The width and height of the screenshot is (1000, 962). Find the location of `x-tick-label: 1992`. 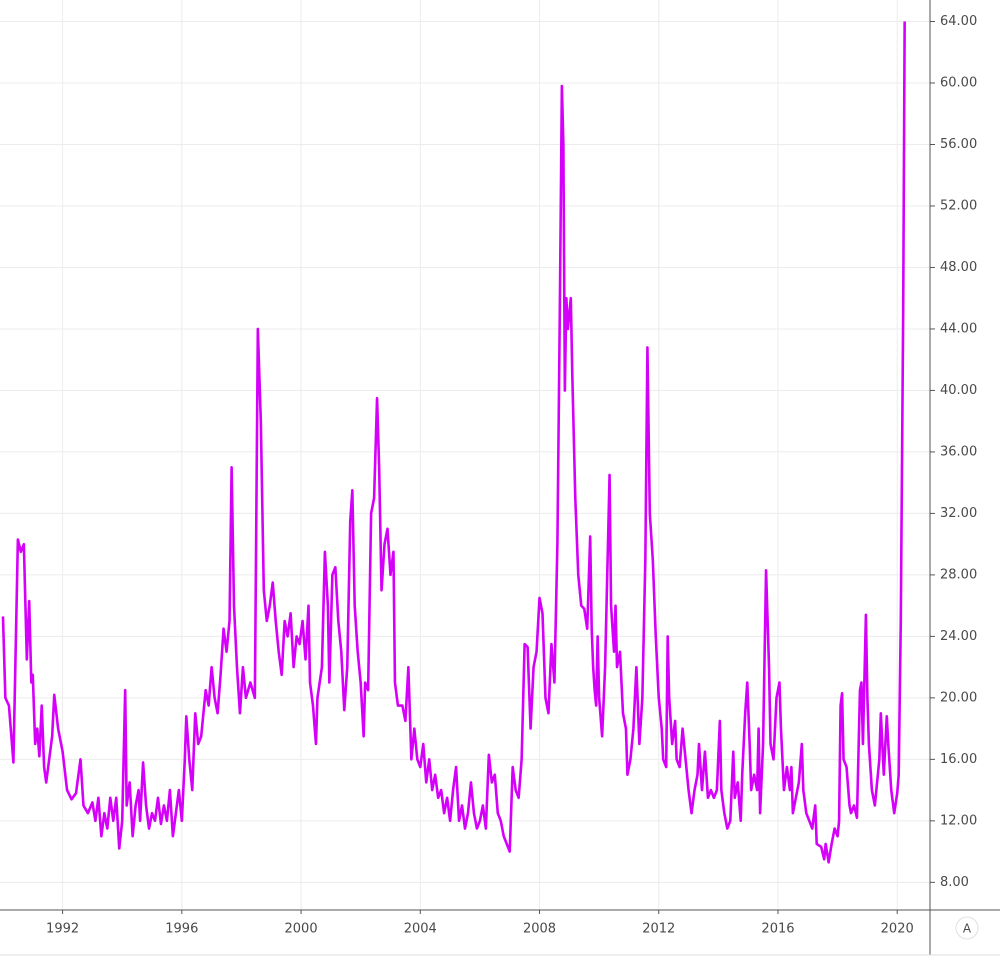

x-tick-label: 1992 is located at coordinates (62, 929).